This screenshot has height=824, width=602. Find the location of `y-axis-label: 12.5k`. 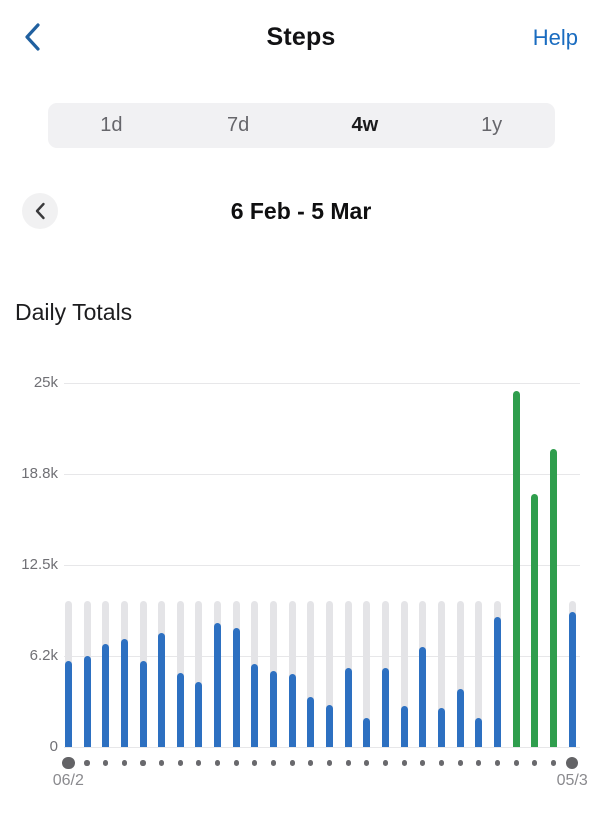

y-axis-label: 12.5k is located at coordinates (39, 564).